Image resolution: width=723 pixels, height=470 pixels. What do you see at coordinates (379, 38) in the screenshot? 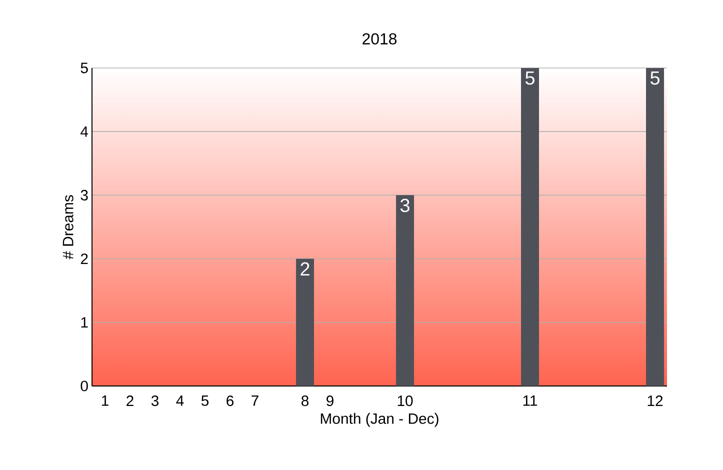
I see `chart-title: 2018` at bounding box center [379, 38].